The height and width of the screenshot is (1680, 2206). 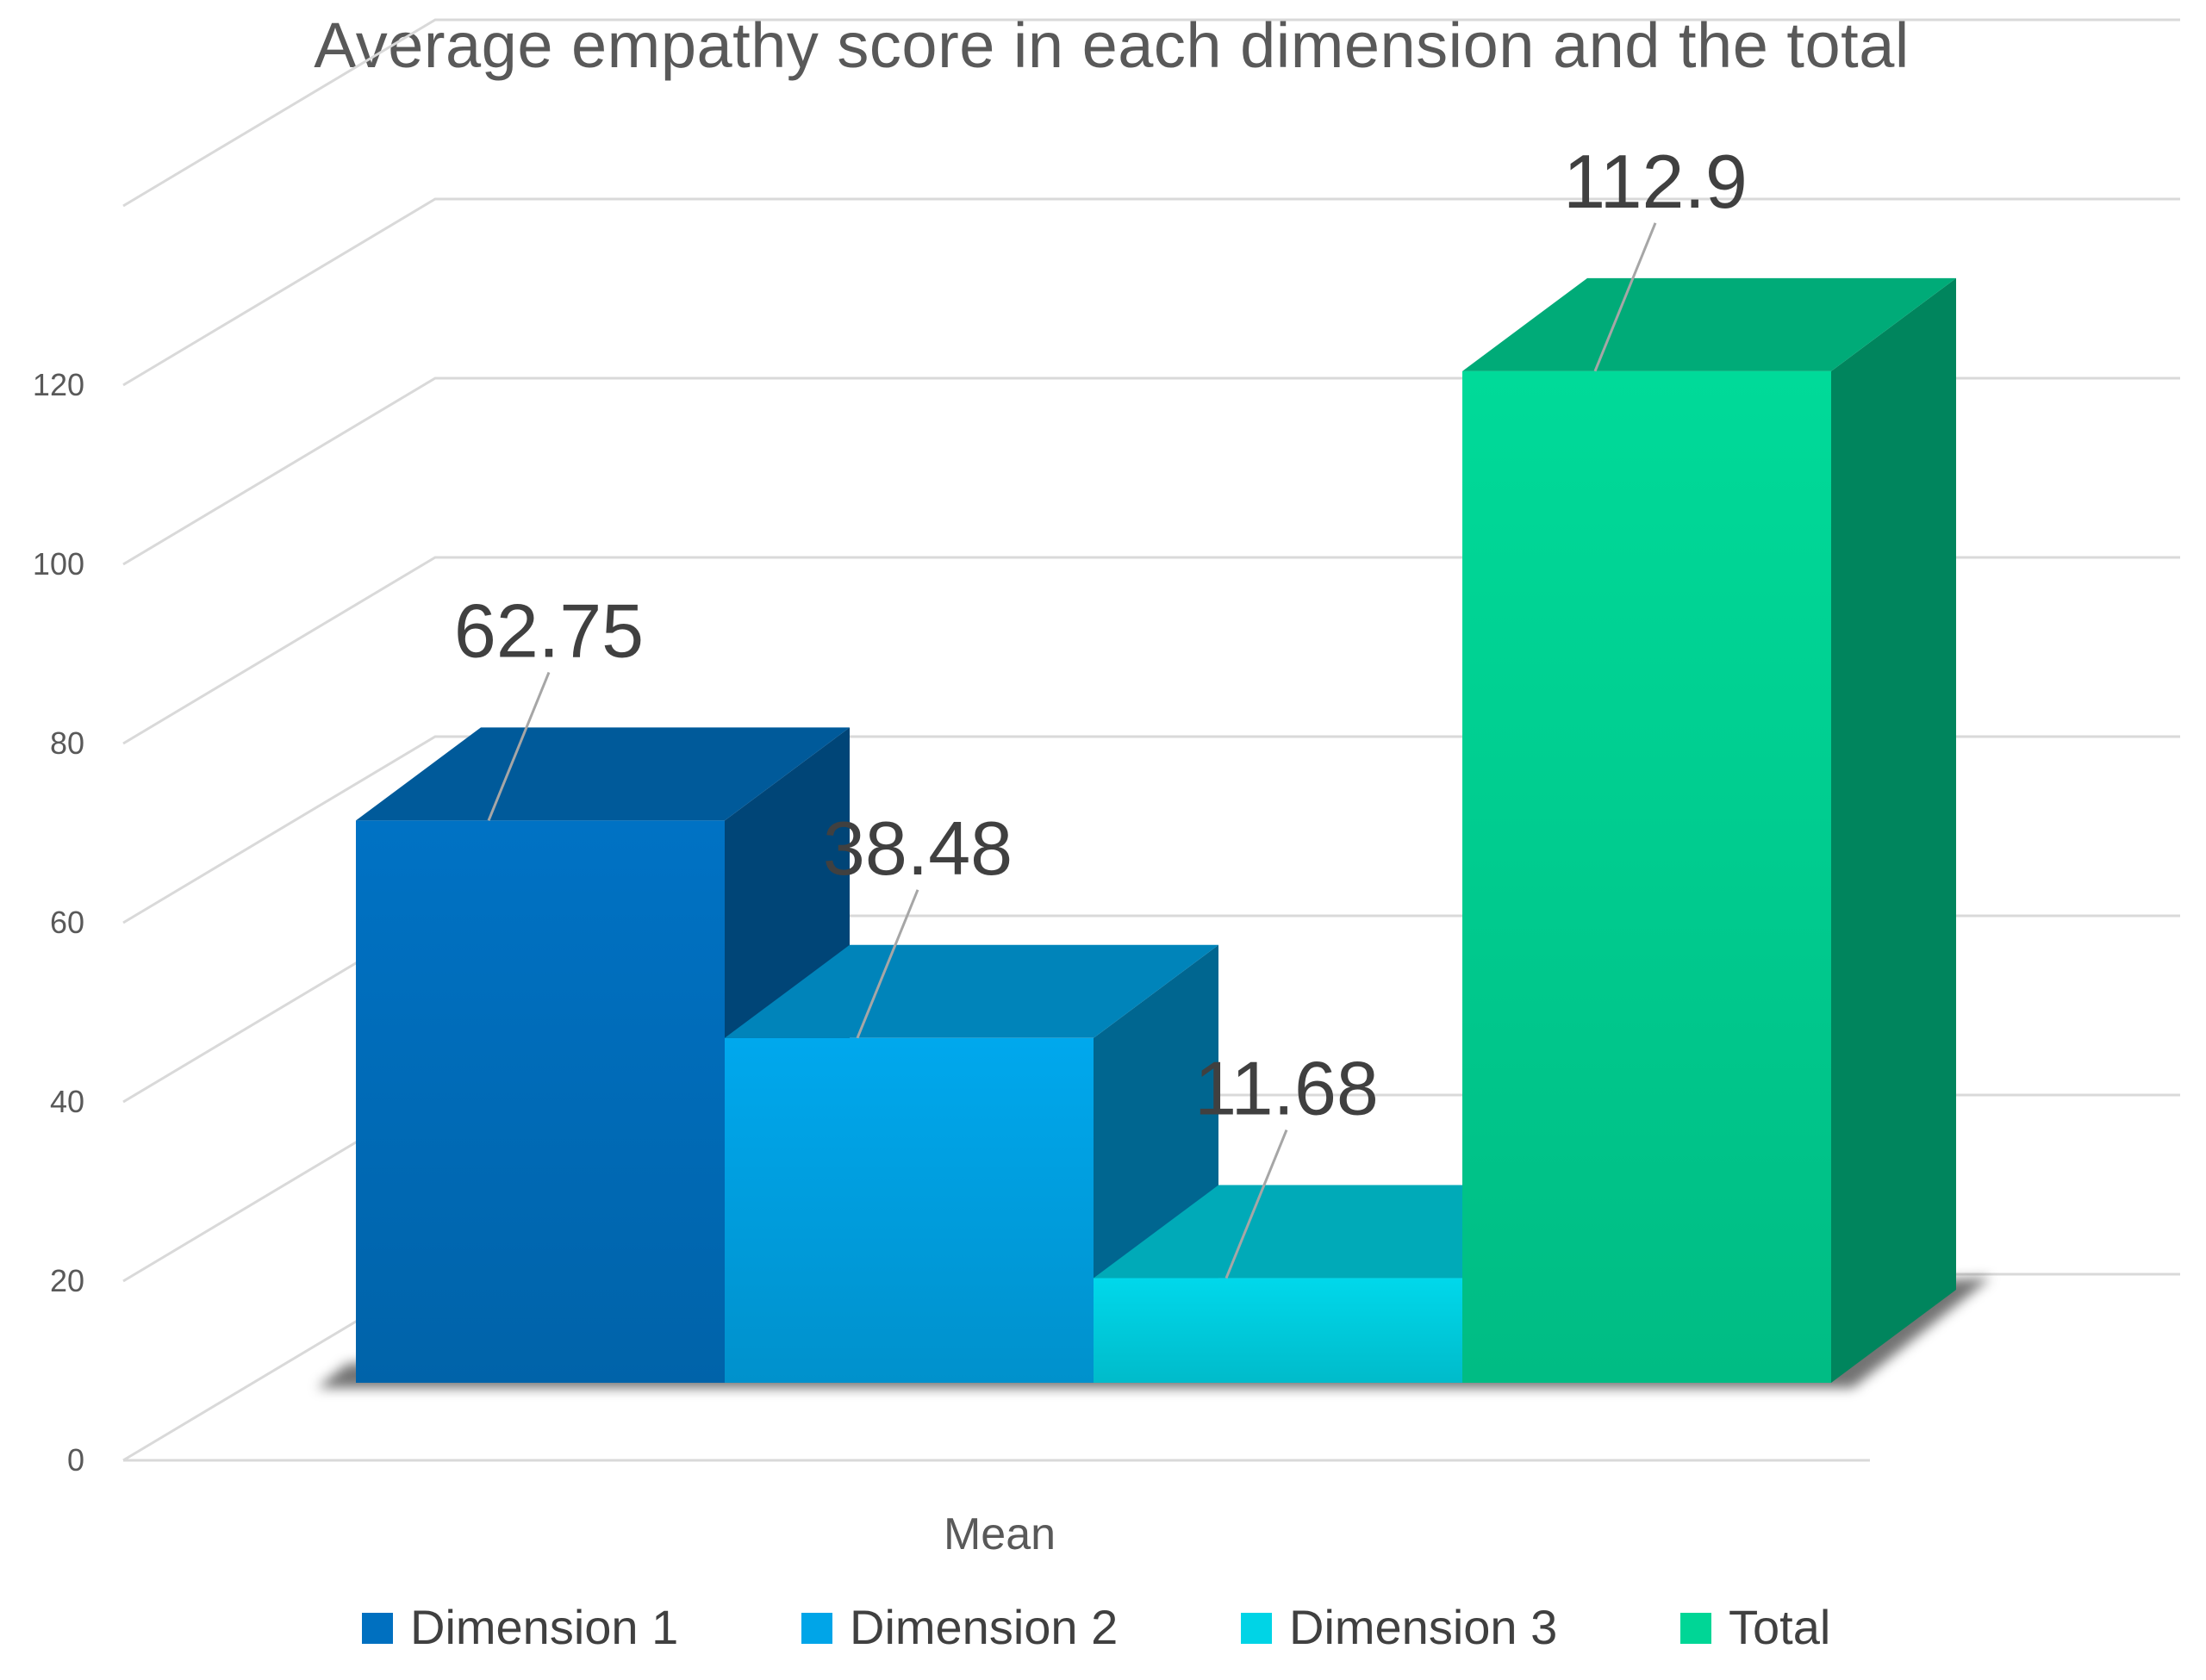 I want to click on y-tick-label: 0, so click(x=75, y=1460).